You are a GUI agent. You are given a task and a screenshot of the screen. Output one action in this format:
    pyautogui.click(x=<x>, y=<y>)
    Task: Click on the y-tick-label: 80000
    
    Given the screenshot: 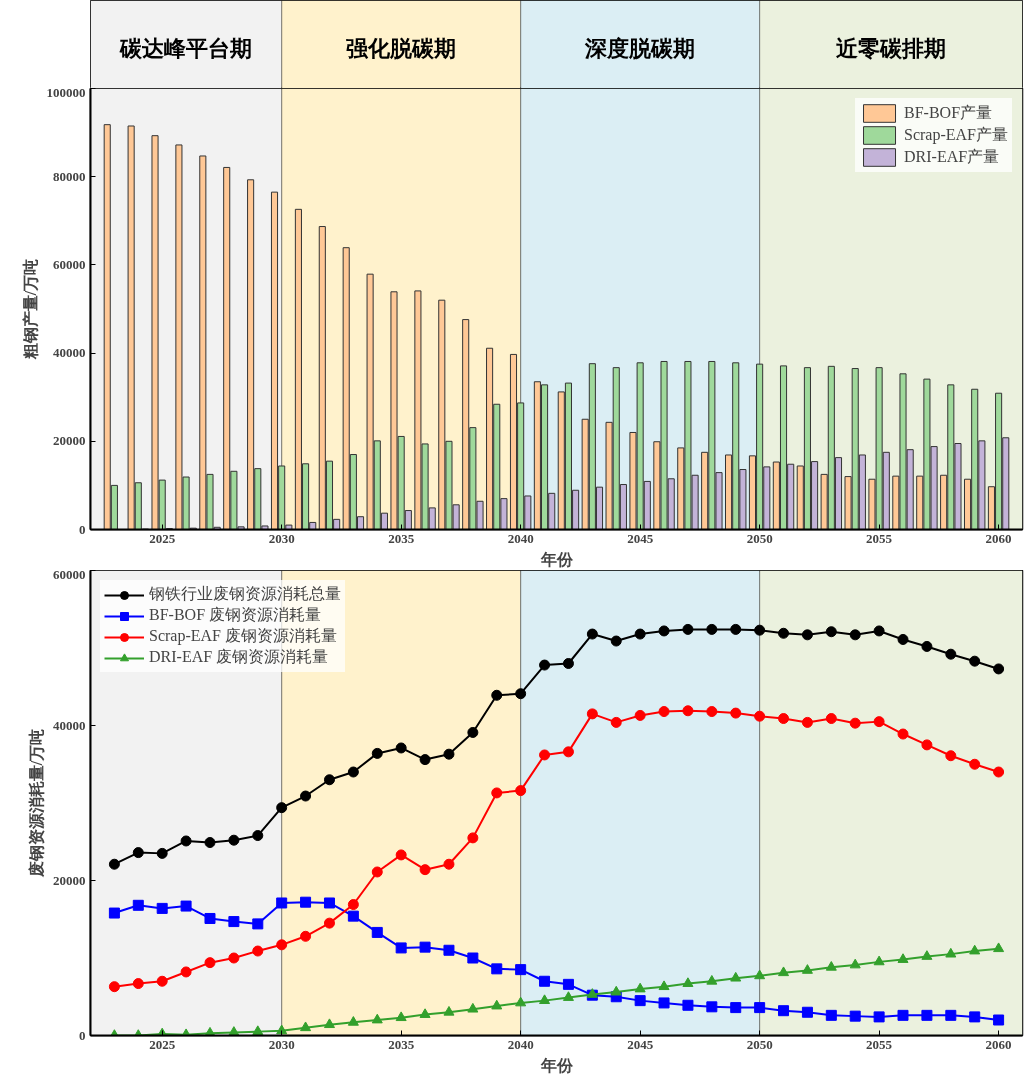 What is the action you would take?
    pyautogui.click(x=69, y=176)
    